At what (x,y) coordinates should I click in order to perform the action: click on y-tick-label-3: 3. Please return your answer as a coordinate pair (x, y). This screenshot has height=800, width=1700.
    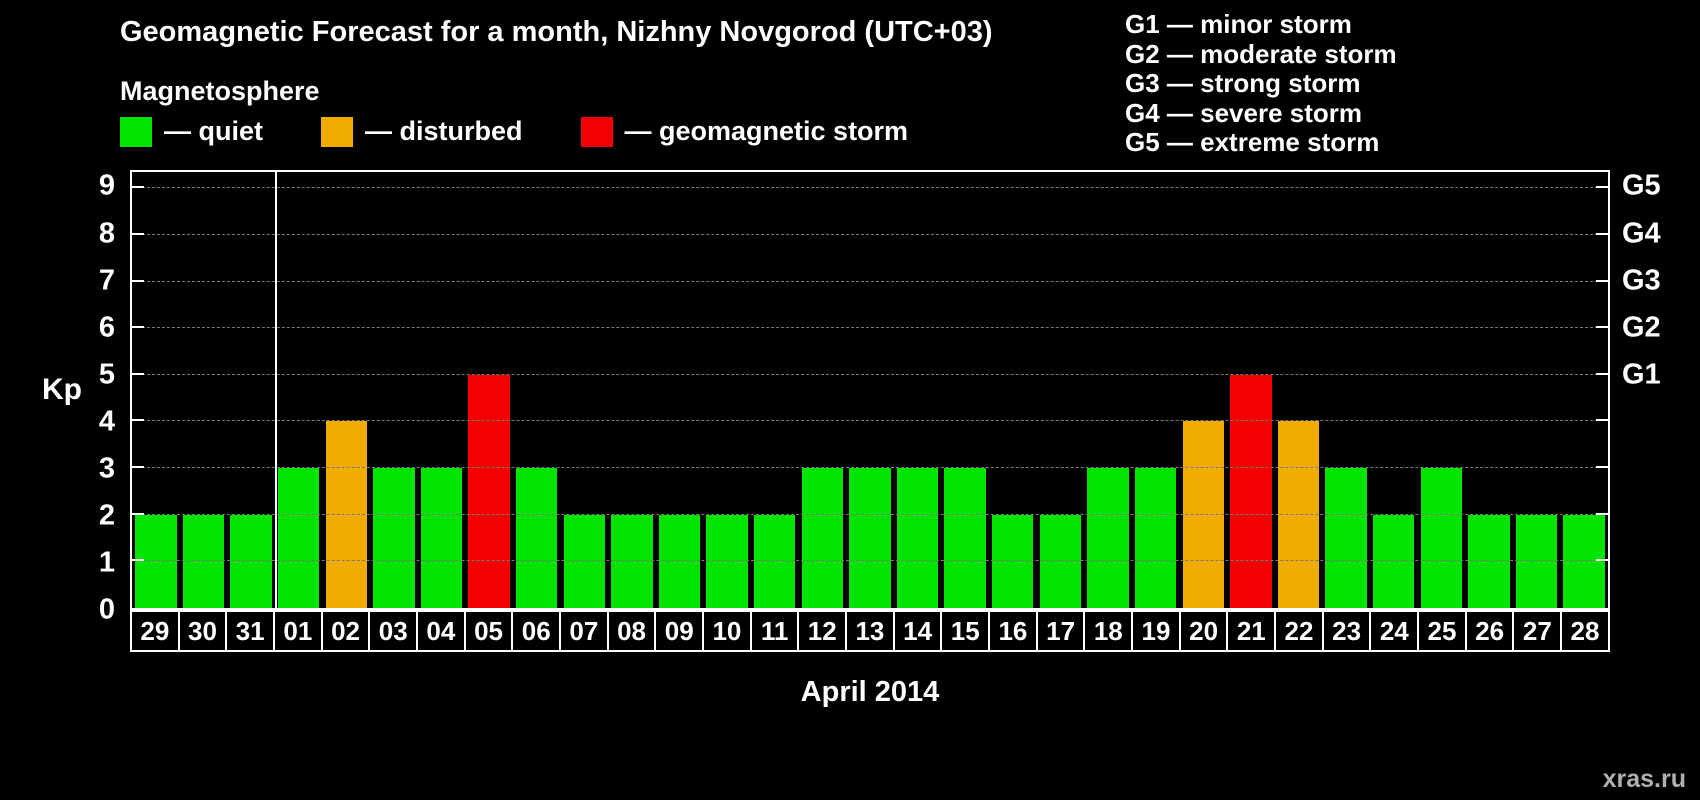
    Looking at the image, I should click on (106, 468).